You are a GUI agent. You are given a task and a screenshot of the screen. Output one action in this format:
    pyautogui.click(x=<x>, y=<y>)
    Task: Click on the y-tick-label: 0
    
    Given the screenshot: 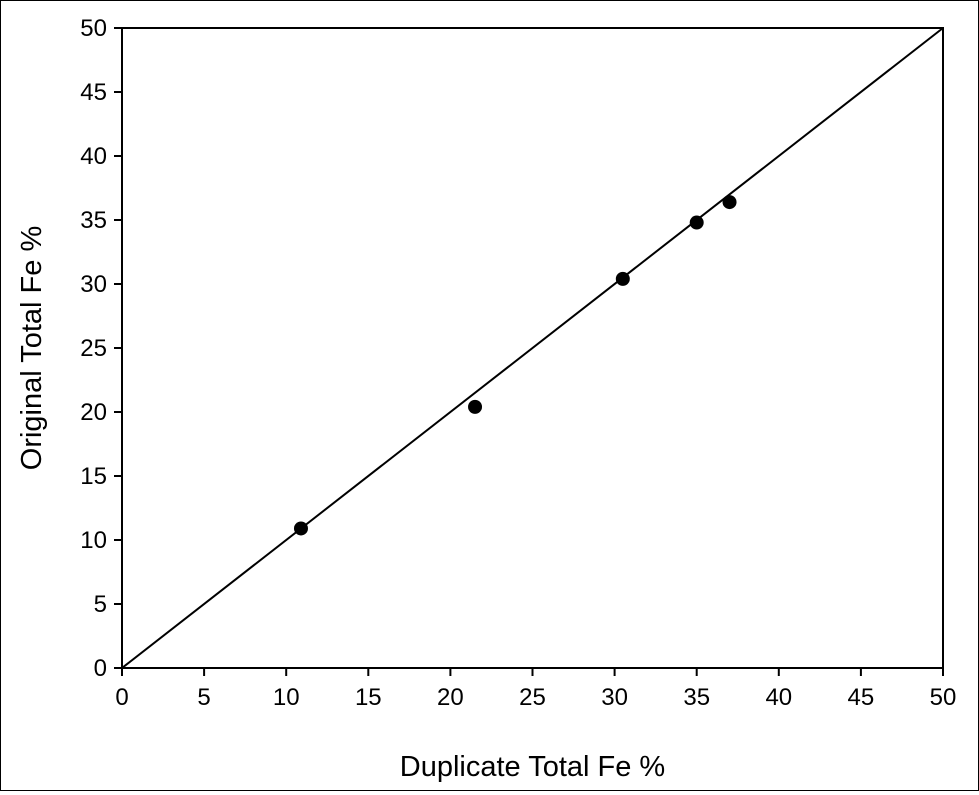 What is the action you would take?
    pyautogui.click(x=100, y=668)
    